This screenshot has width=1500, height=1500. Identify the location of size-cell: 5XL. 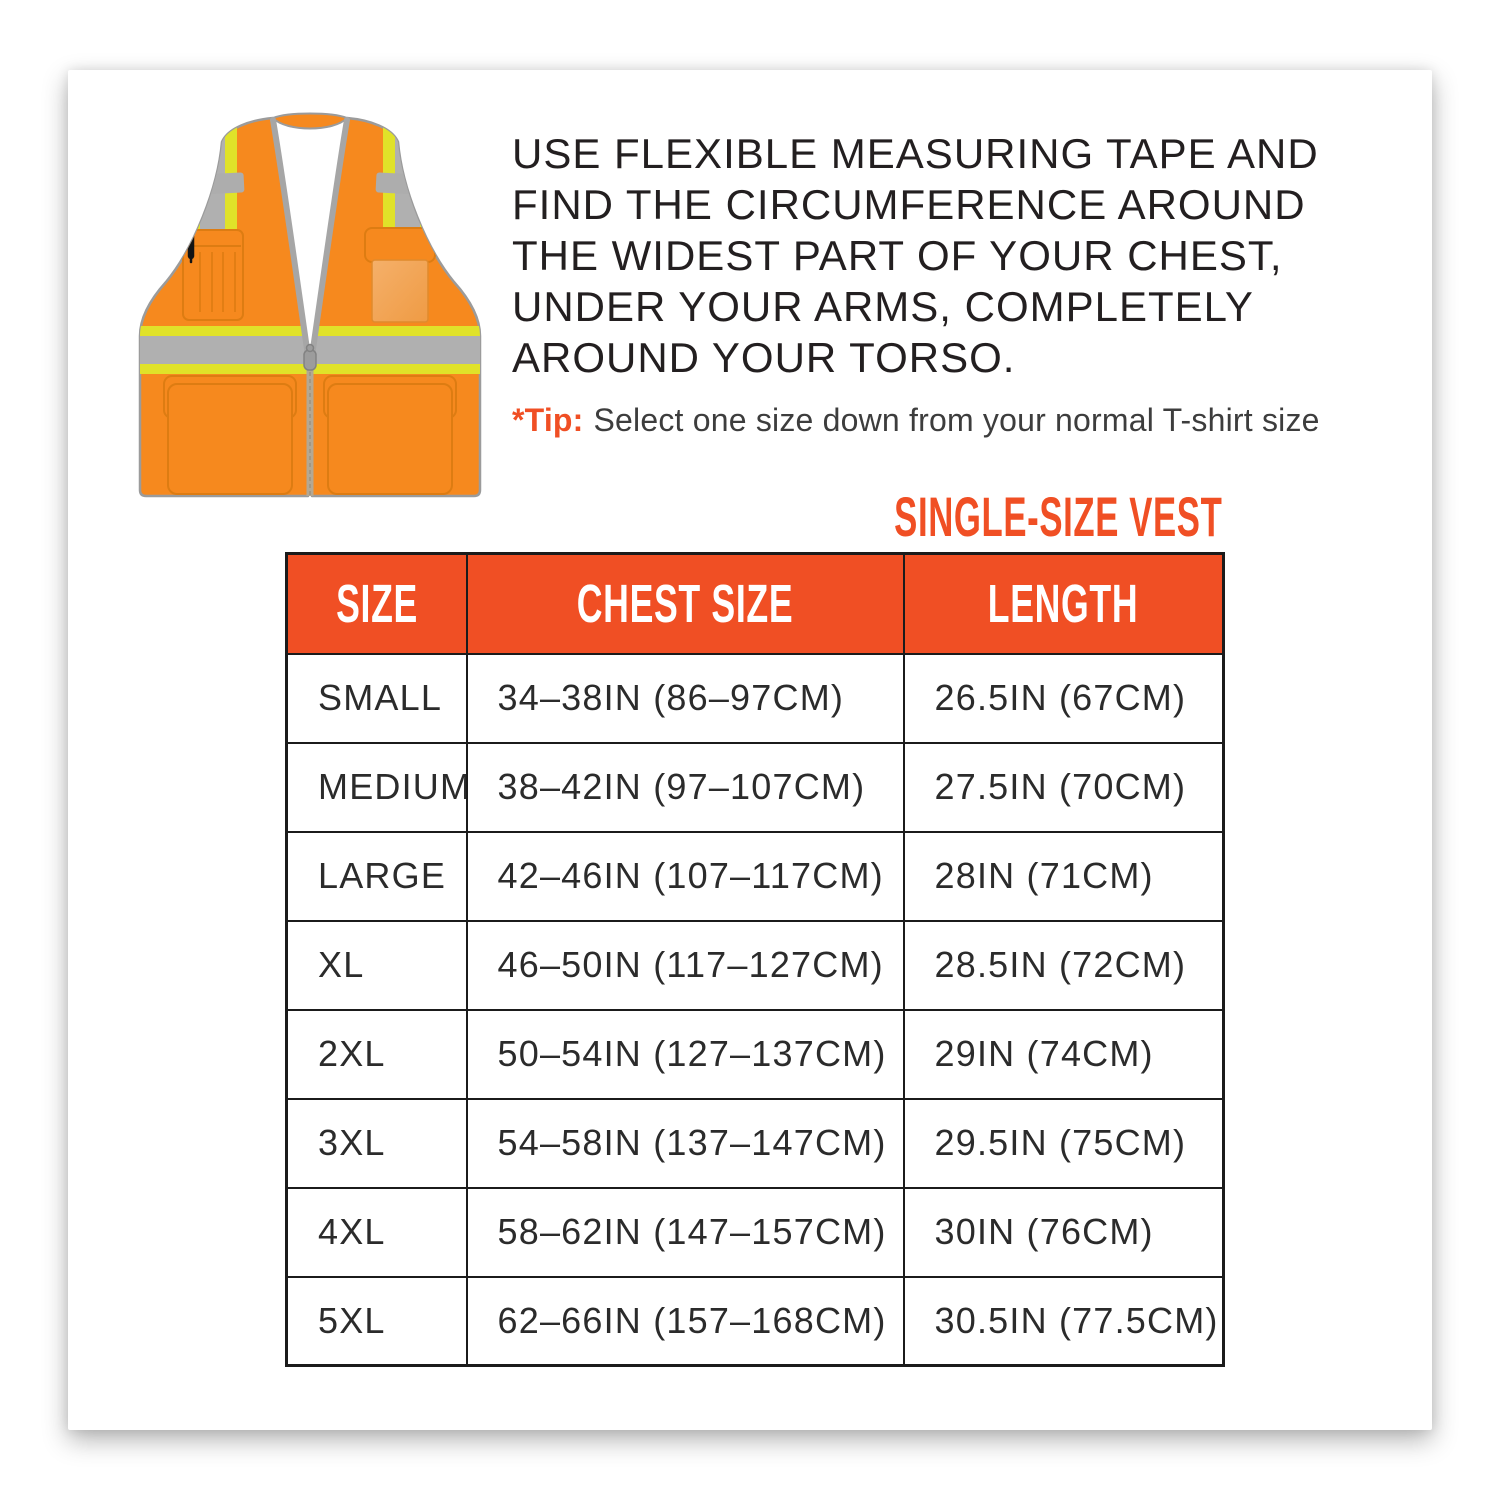
(376, 1321).